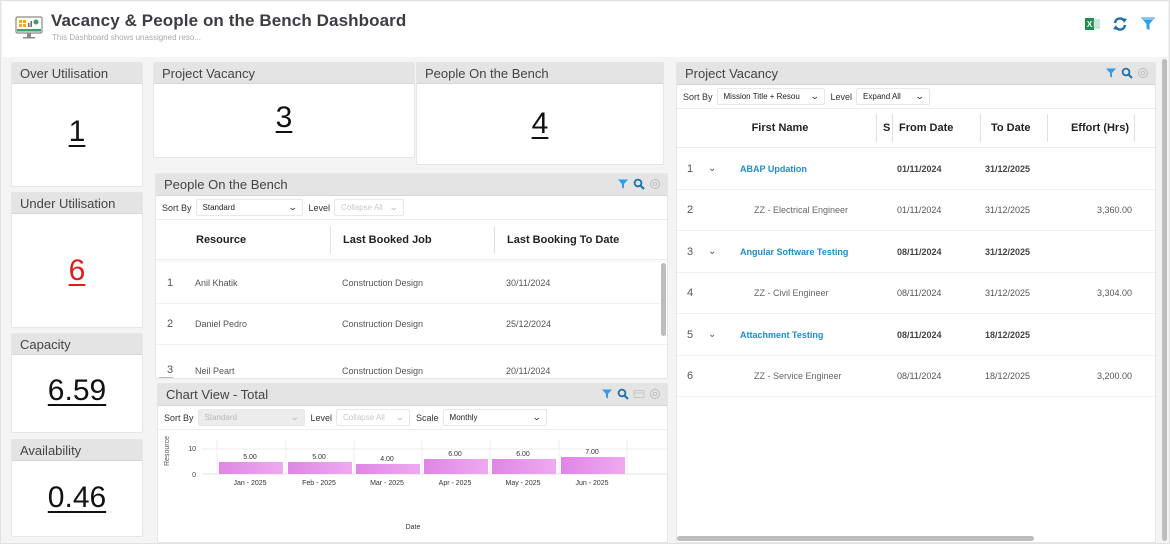 The width and height of the screenshot is (1170, 544). I want to click on column-header-resource: Resource, so click(243, 239).